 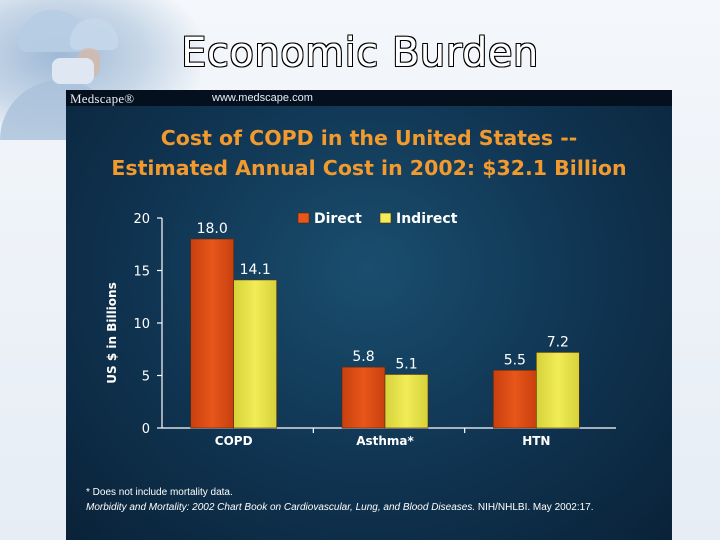 I want to click on bar-value-label: 14.1, so click(x=255, y=270).